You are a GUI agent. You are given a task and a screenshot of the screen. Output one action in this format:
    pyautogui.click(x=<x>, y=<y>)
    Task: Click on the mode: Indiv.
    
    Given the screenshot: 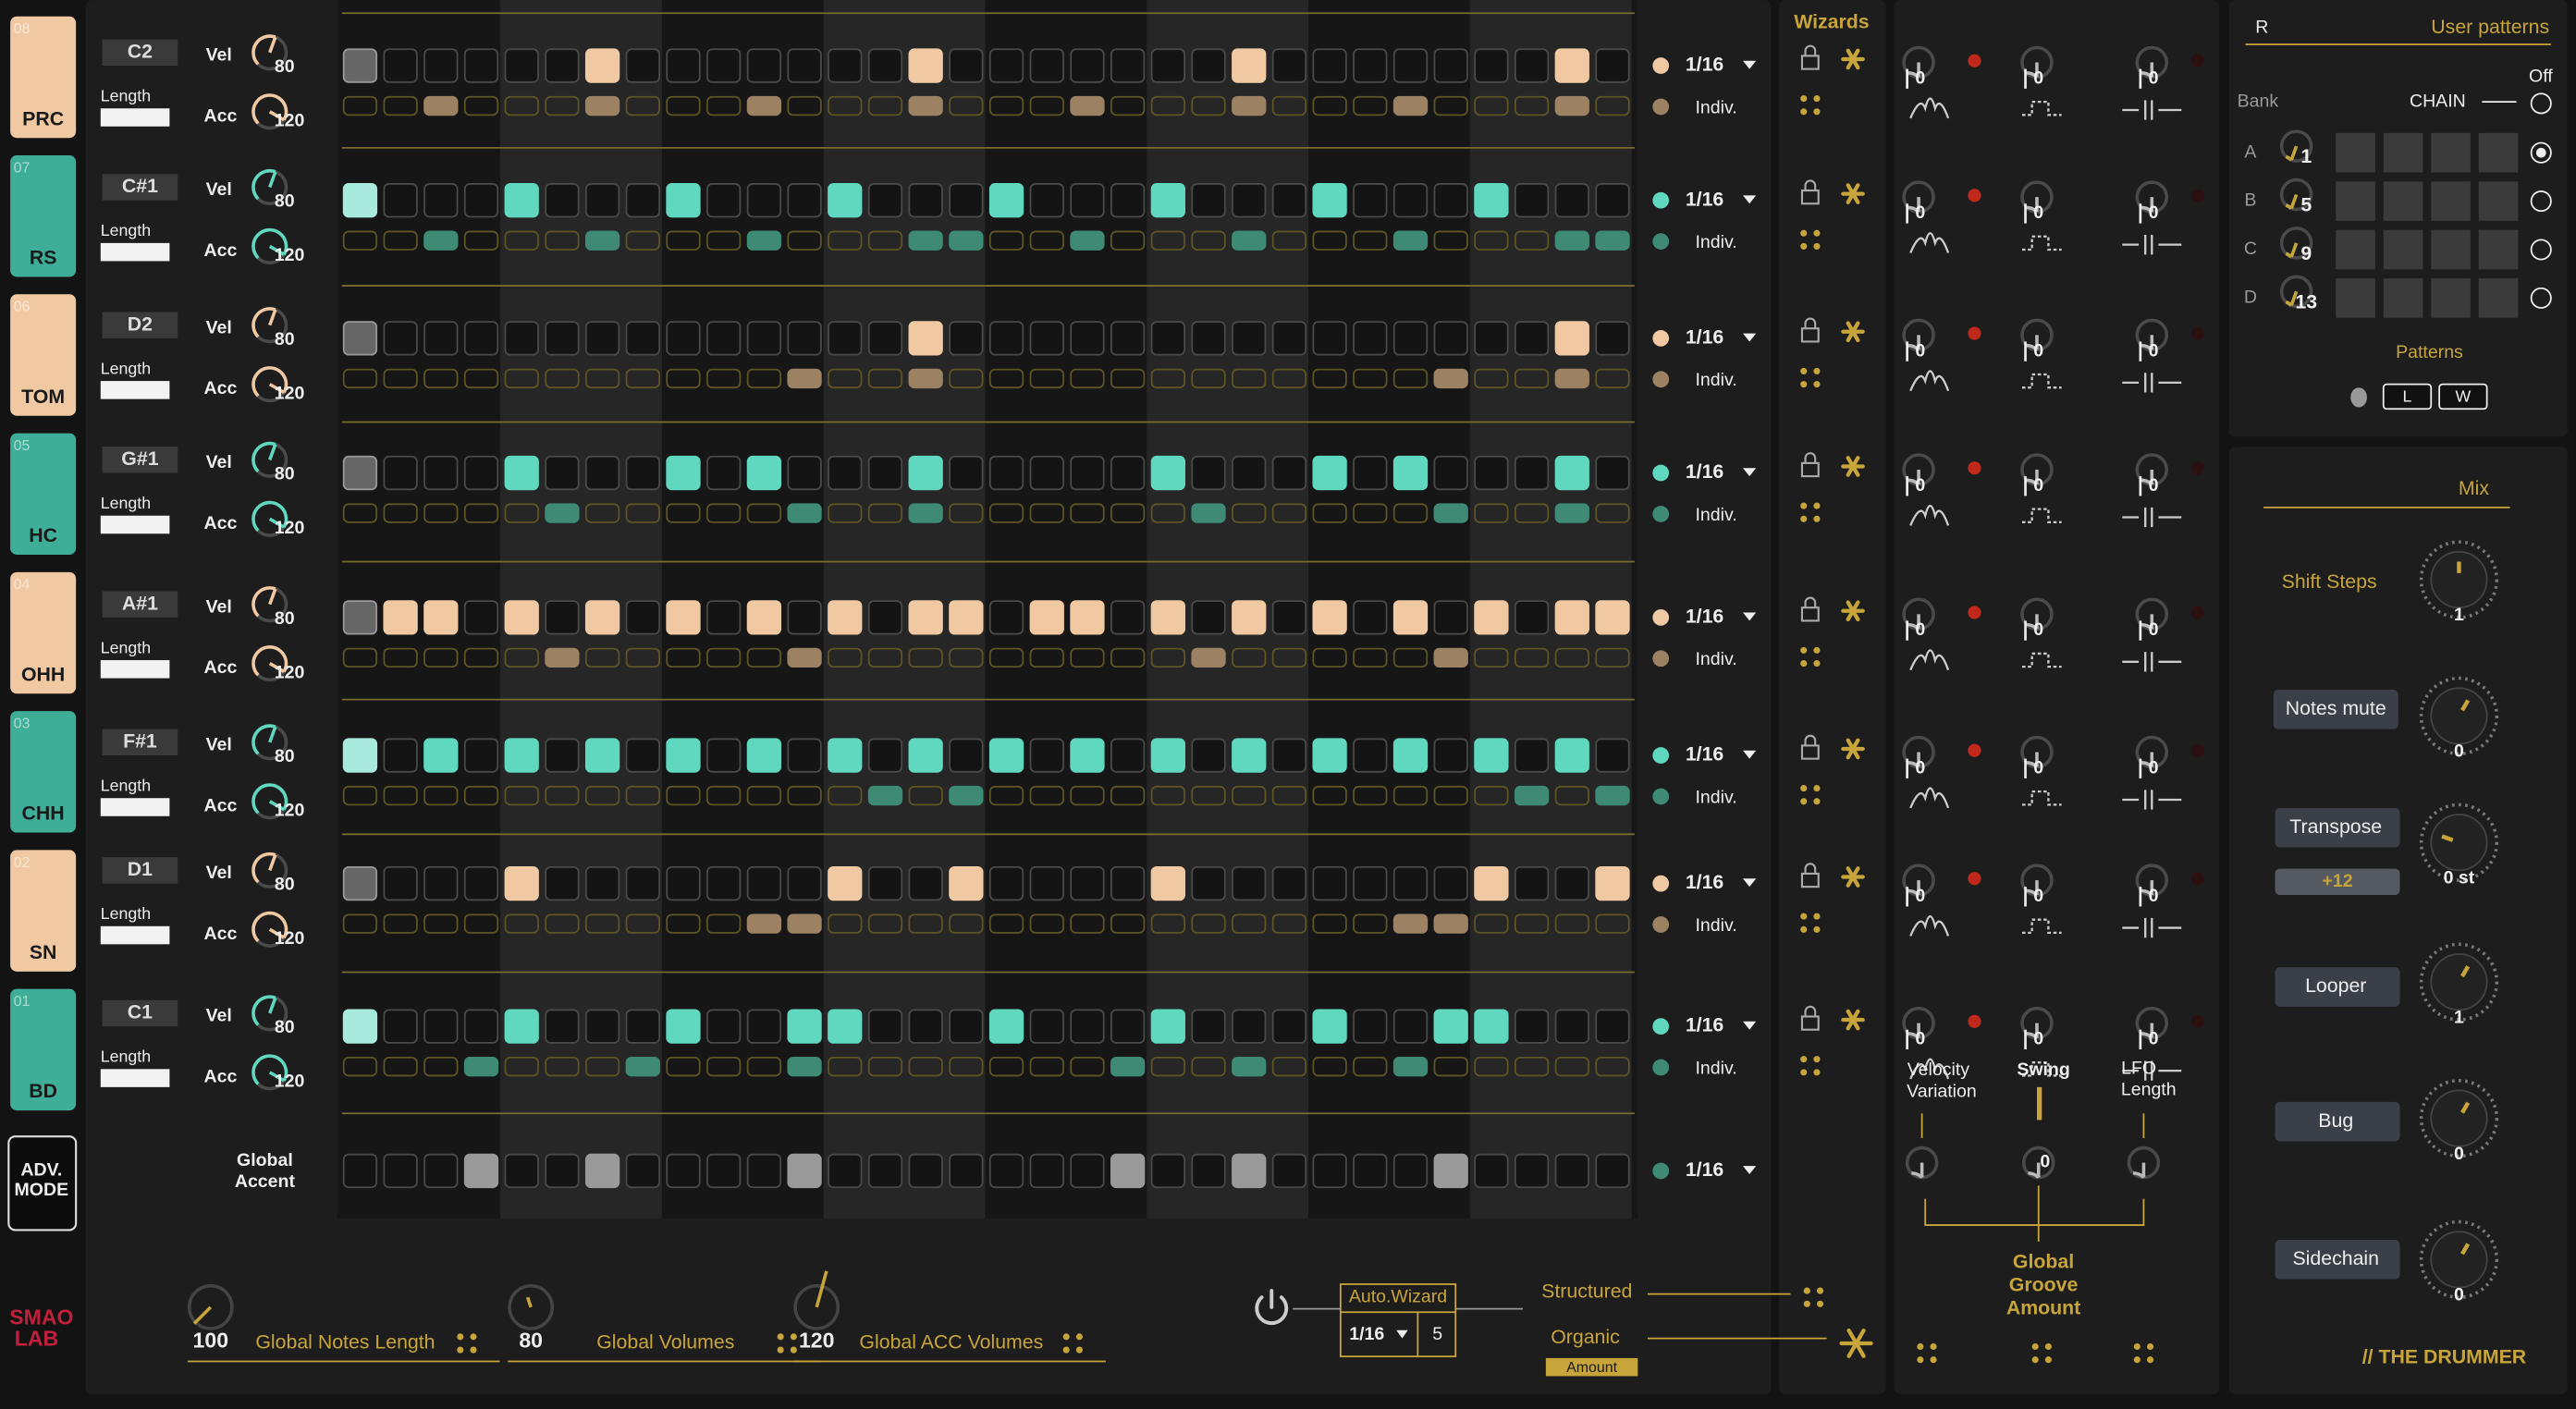 What is the action you would take?
    pyautogui.click(x=1716, y=1068)
    